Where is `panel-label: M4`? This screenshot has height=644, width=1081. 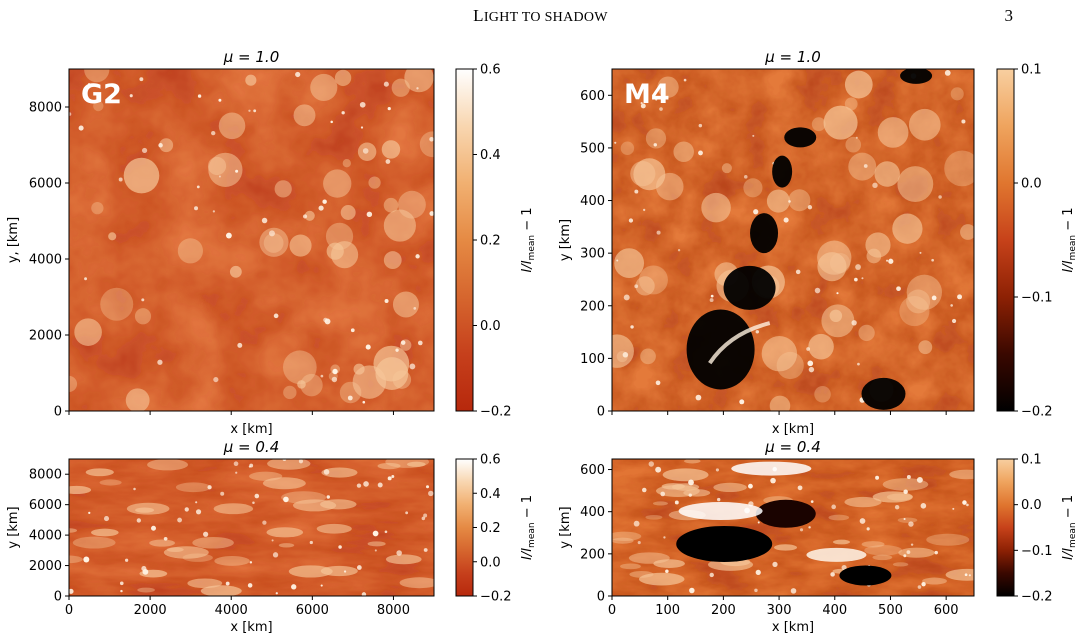
panel-label: M4 is located at coordinates (647, 94).